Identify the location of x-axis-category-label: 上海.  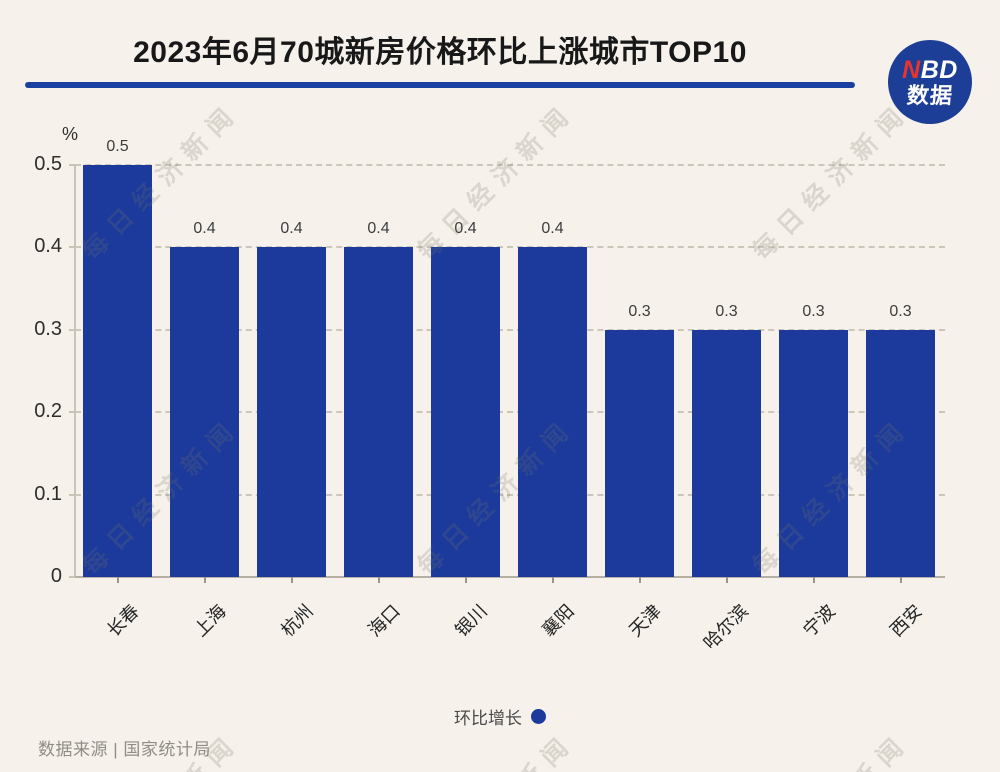
(209, 620).